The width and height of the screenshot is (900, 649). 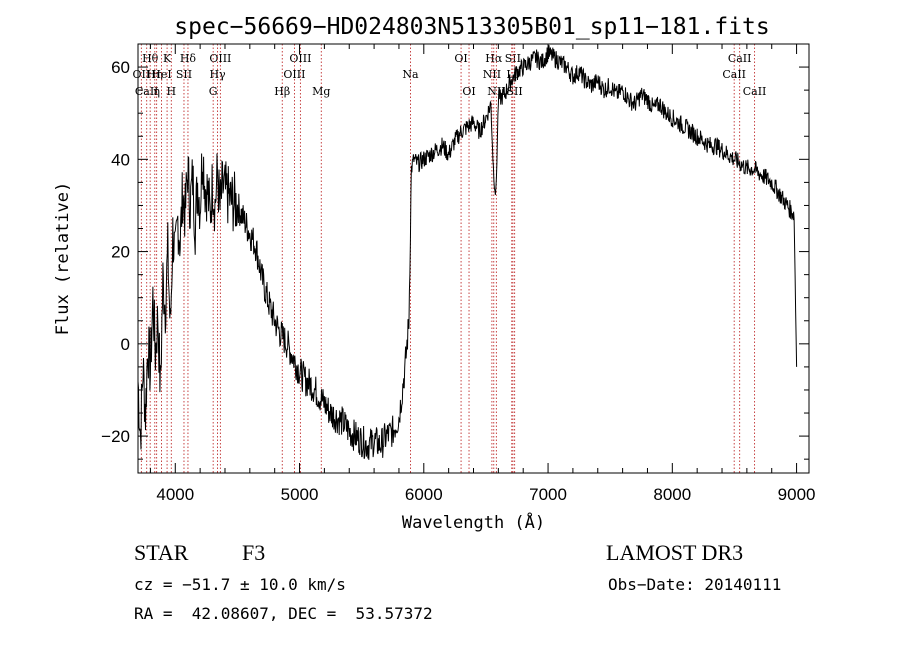 I want to click on spectral-line-label: Hα, so click(x=494, y=58).